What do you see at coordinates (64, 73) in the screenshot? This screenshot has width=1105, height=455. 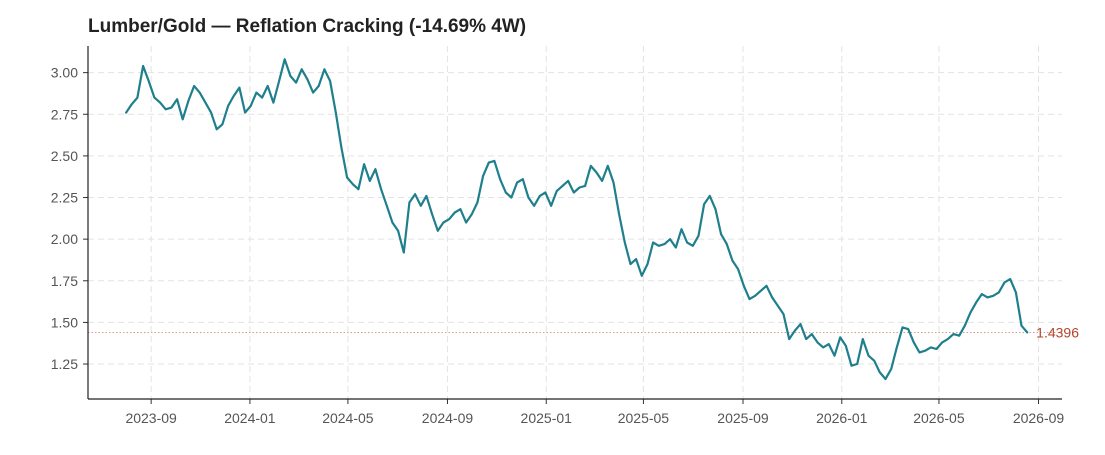 I see `y-tick-label: 3.00` at bounding box center [64, 73].